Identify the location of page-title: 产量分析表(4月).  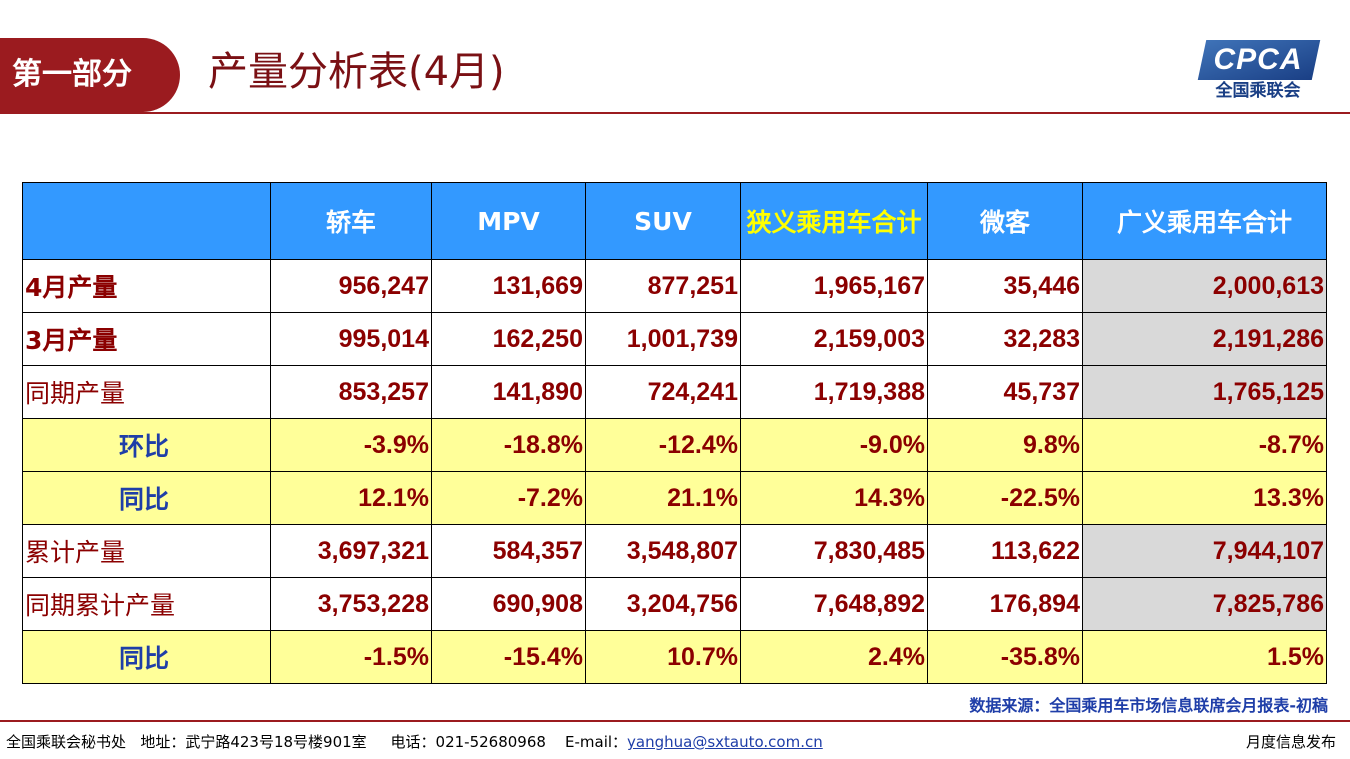
(356, 72).